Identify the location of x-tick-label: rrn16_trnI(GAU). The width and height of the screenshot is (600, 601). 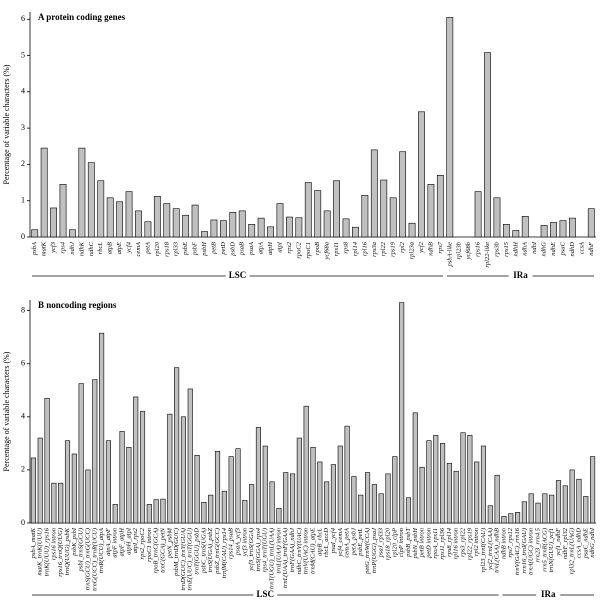
(524, 551).